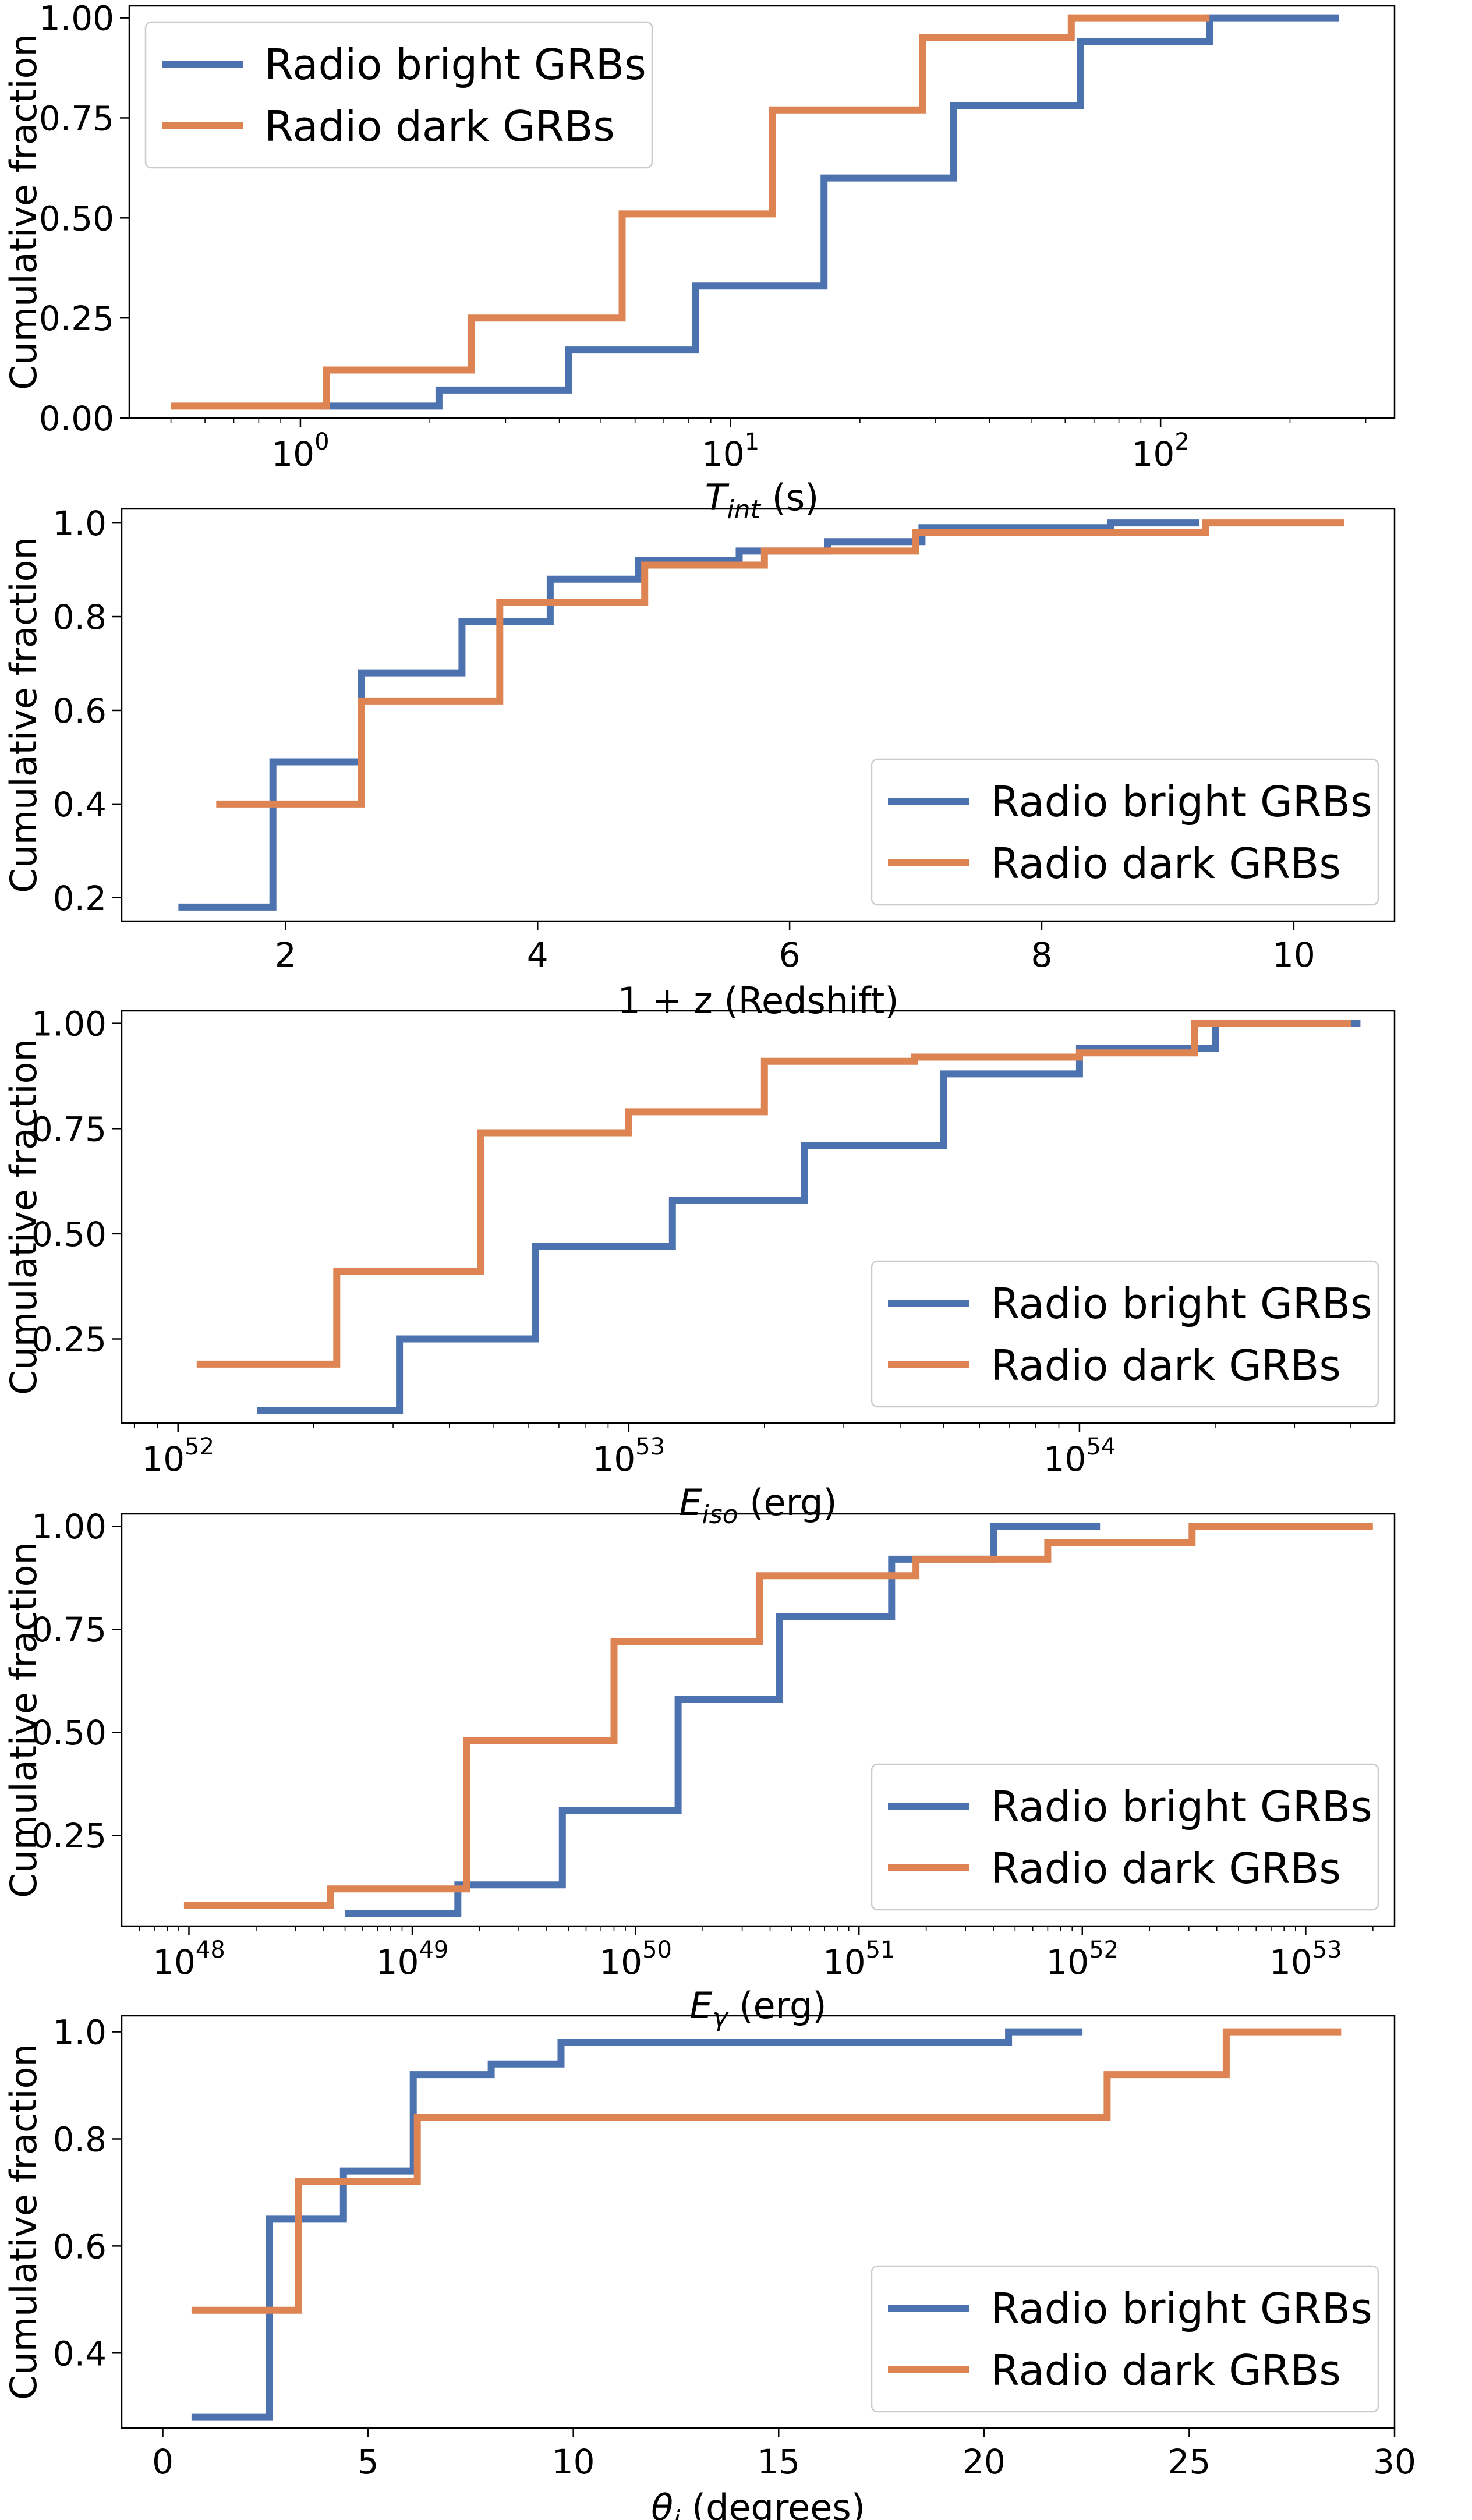 This screenshot has height=2520, width=1472. I want to click on x-tick-label: 10², so click(1161, 451).